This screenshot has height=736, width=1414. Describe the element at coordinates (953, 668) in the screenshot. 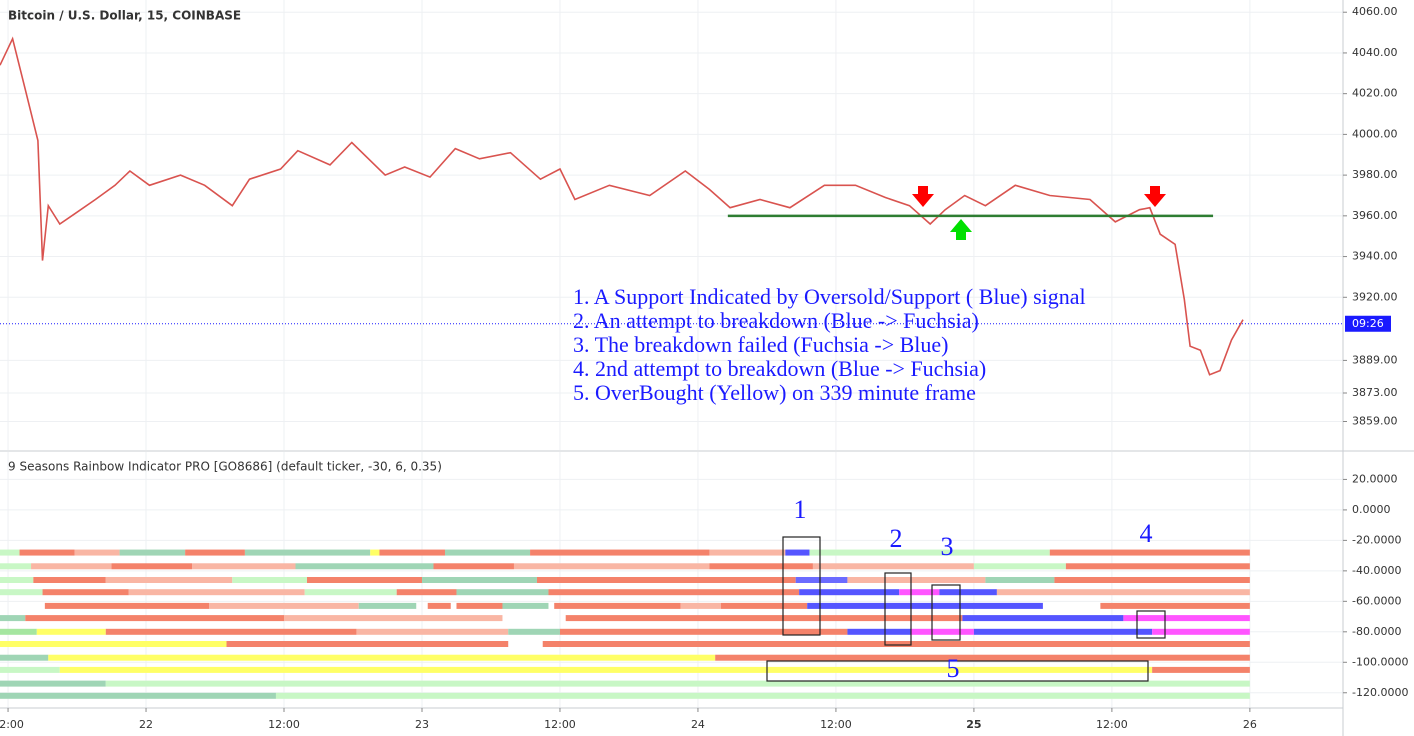

I see `marker-label: 5` at that location.